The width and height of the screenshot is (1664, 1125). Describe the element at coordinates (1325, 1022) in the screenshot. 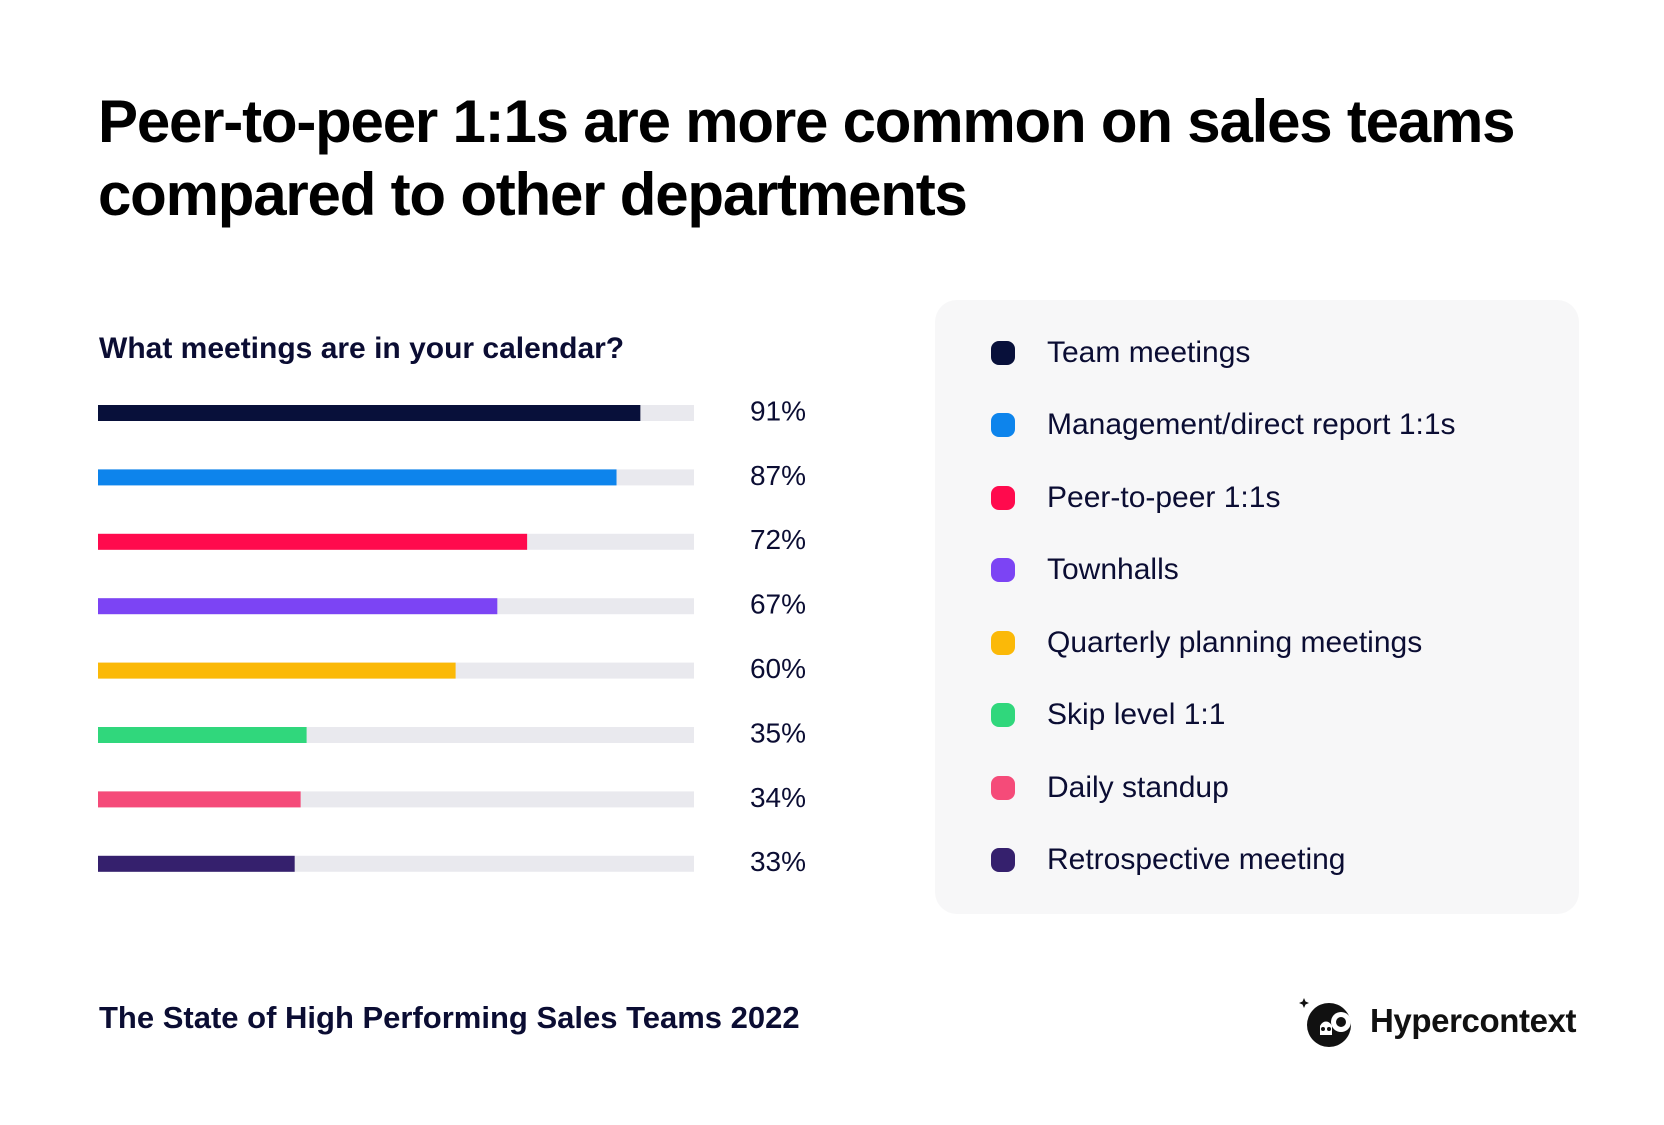

I see `hypercontext-logo-icon` at that location.